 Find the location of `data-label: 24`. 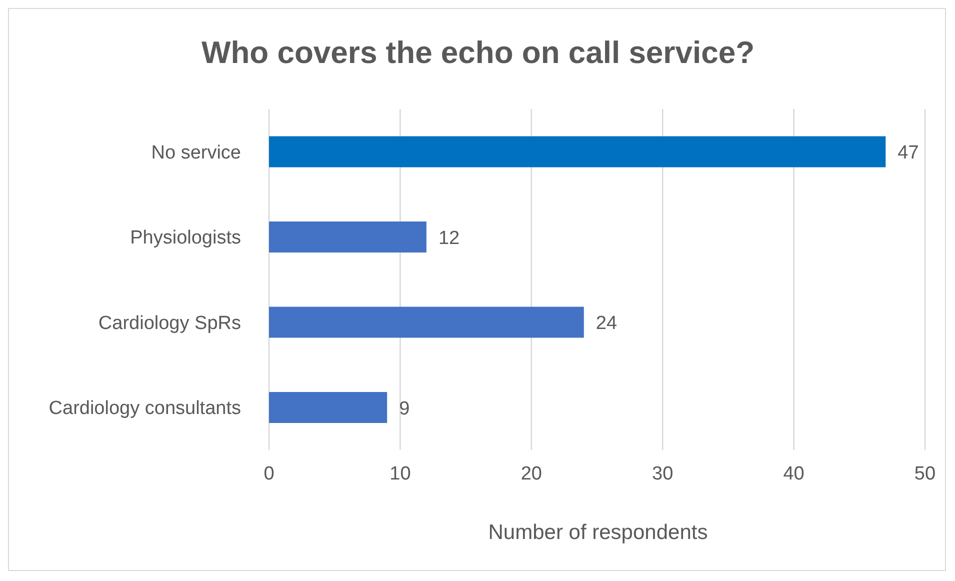

data-label: 24 is located at coordinates (607, 323).